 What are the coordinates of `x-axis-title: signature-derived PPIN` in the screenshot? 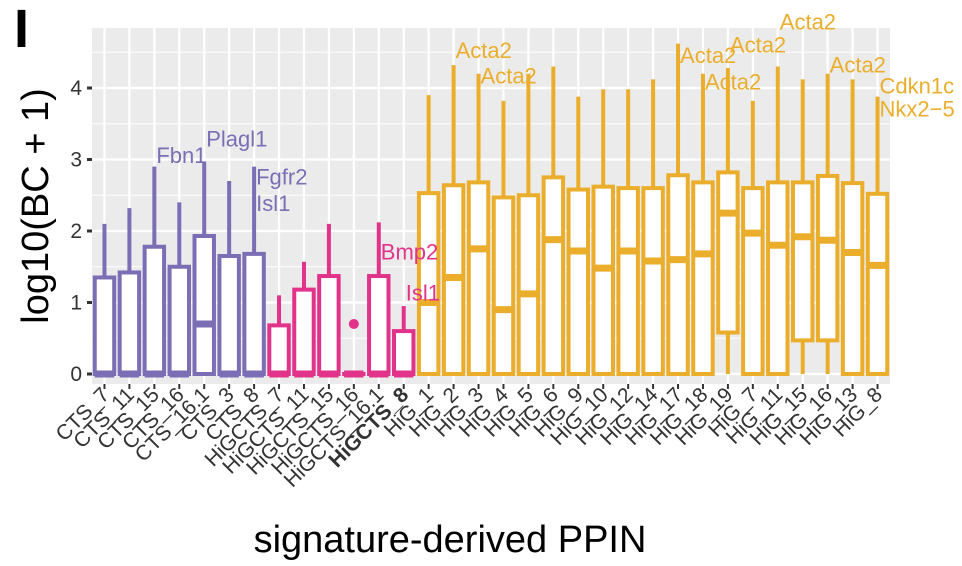 It's located at (450, 540).